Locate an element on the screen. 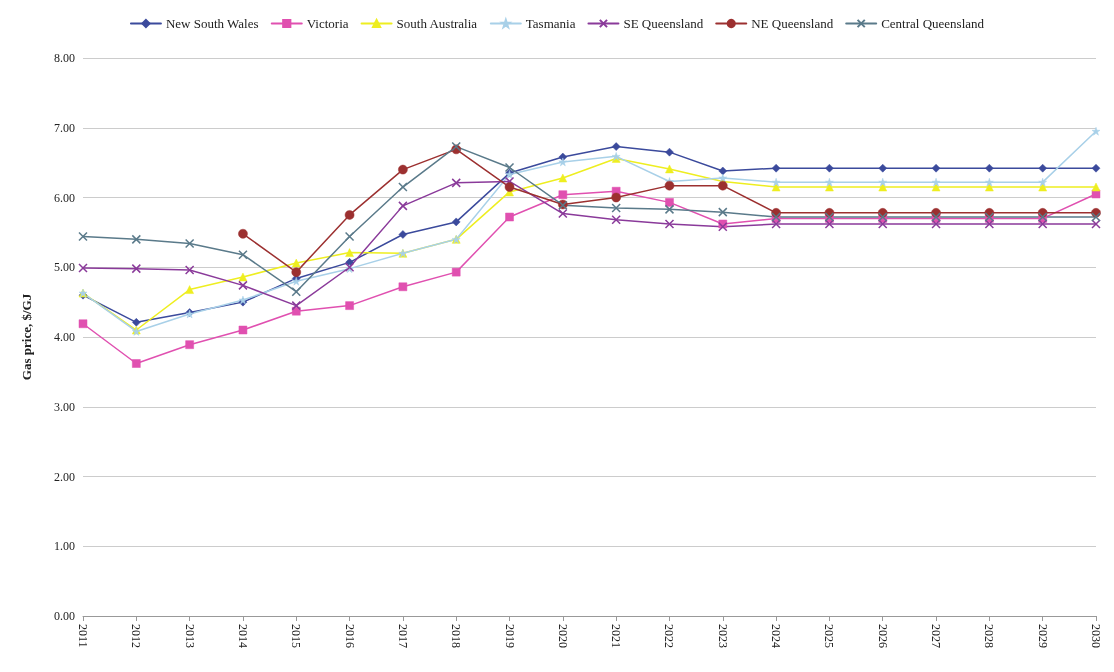 This screenshot has height=672, width=1114. x-tick-label: 2026 is located at coordinates (882, 636).